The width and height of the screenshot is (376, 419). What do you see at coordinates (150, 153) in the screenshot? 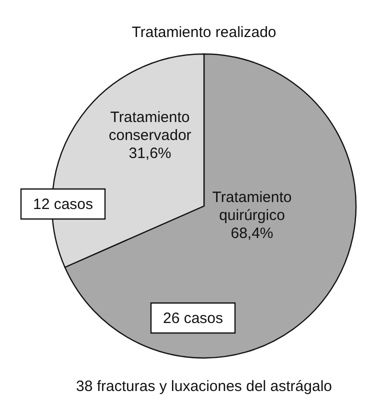
I see `data-label: 31,6%` at bounding box center [150, 153].